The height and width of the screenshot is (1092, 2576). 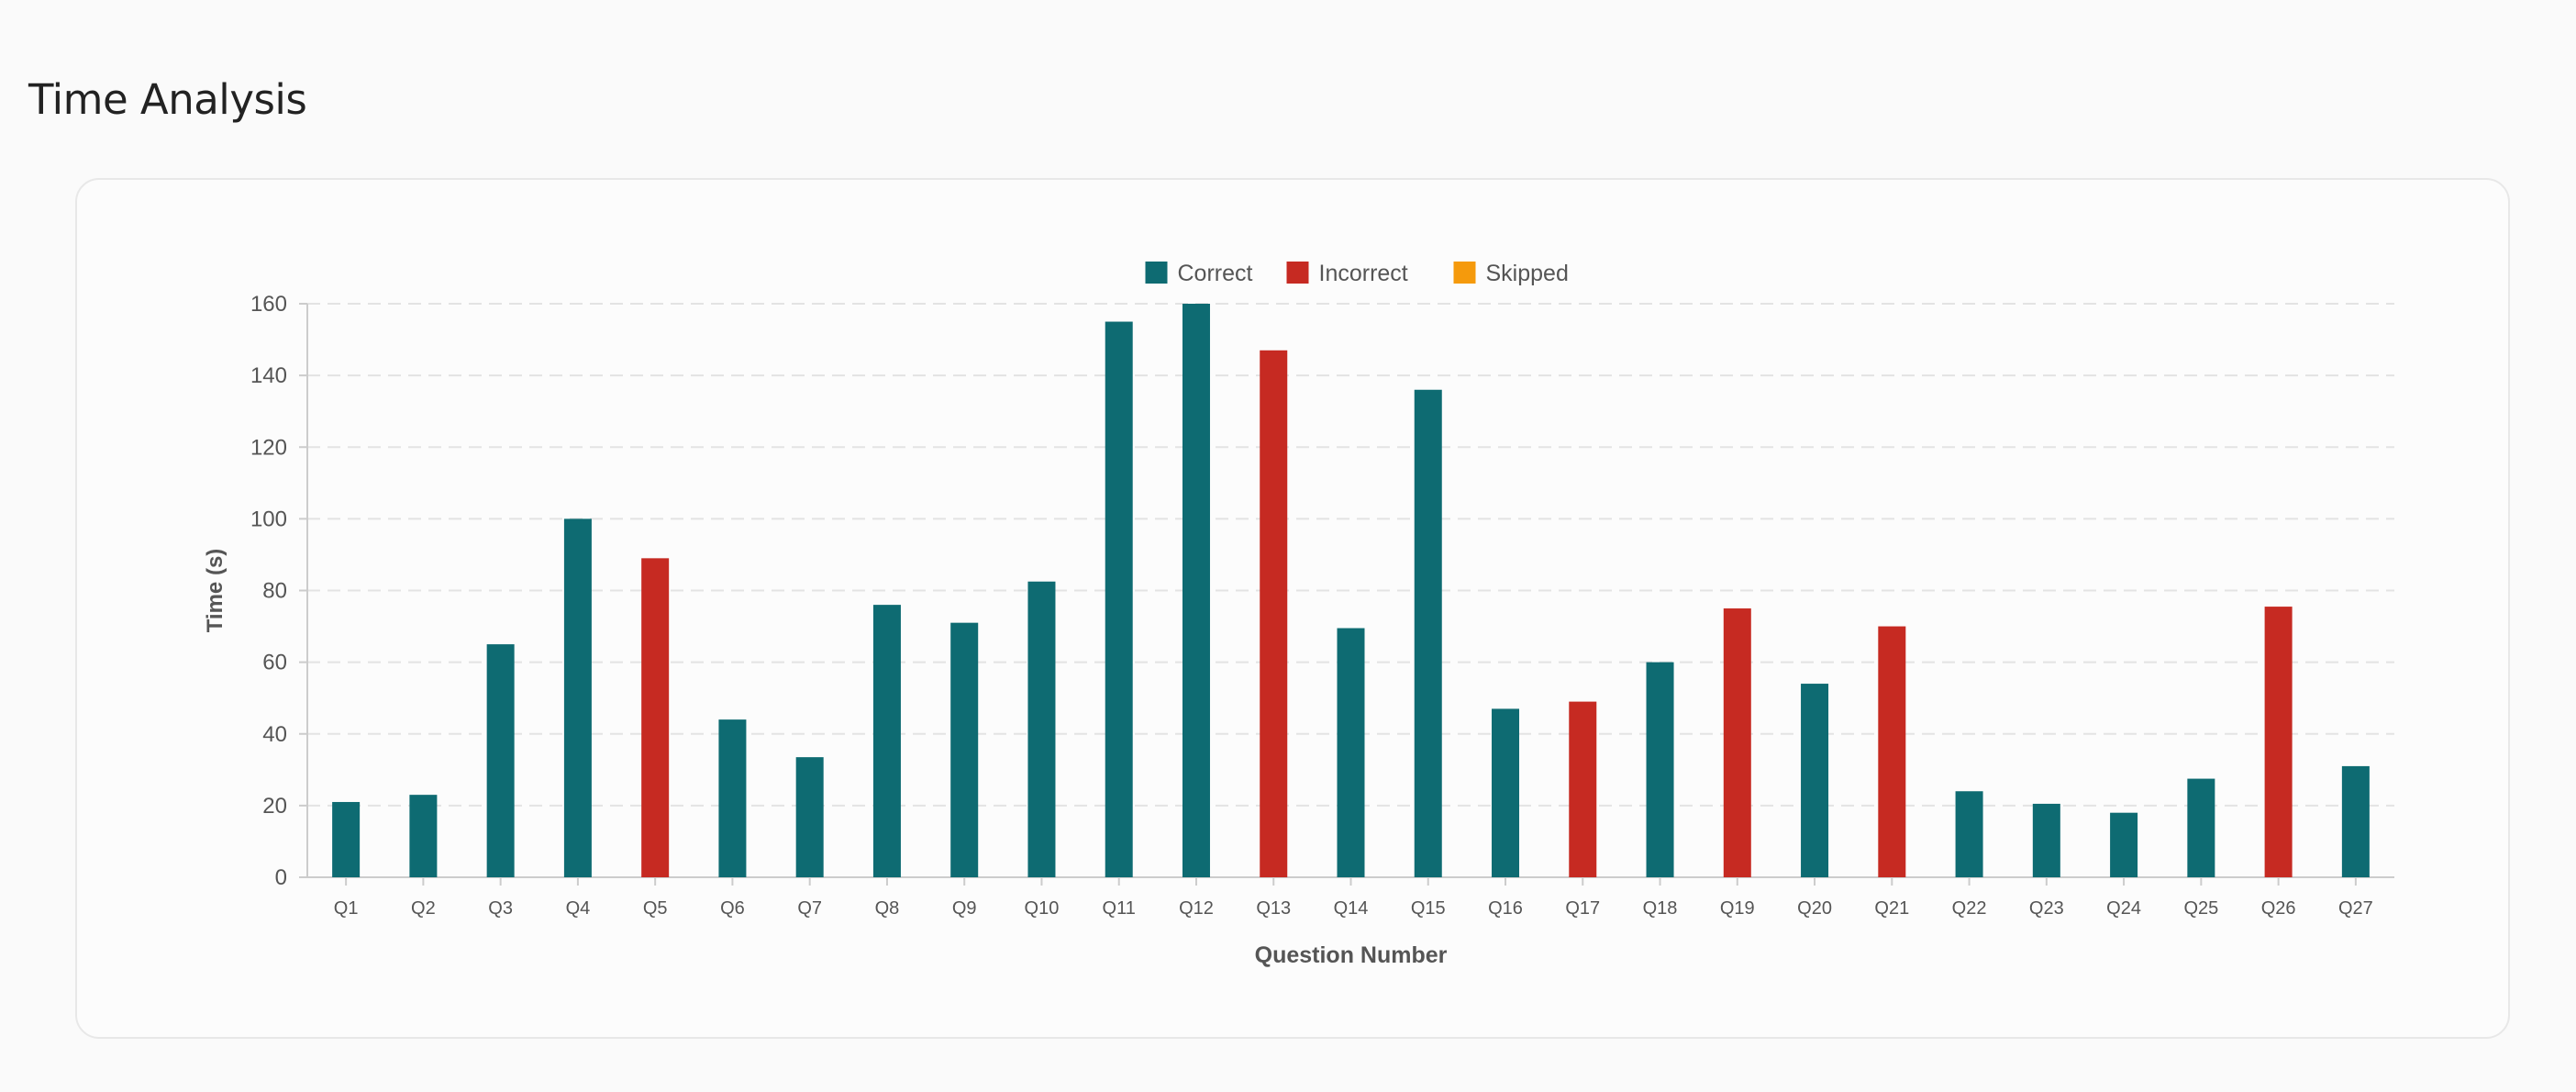 What do you see at coordinates (1660, 908) in the screenshot?
I see `x-tick-label: Q18` at bounding box center [1660, 908].